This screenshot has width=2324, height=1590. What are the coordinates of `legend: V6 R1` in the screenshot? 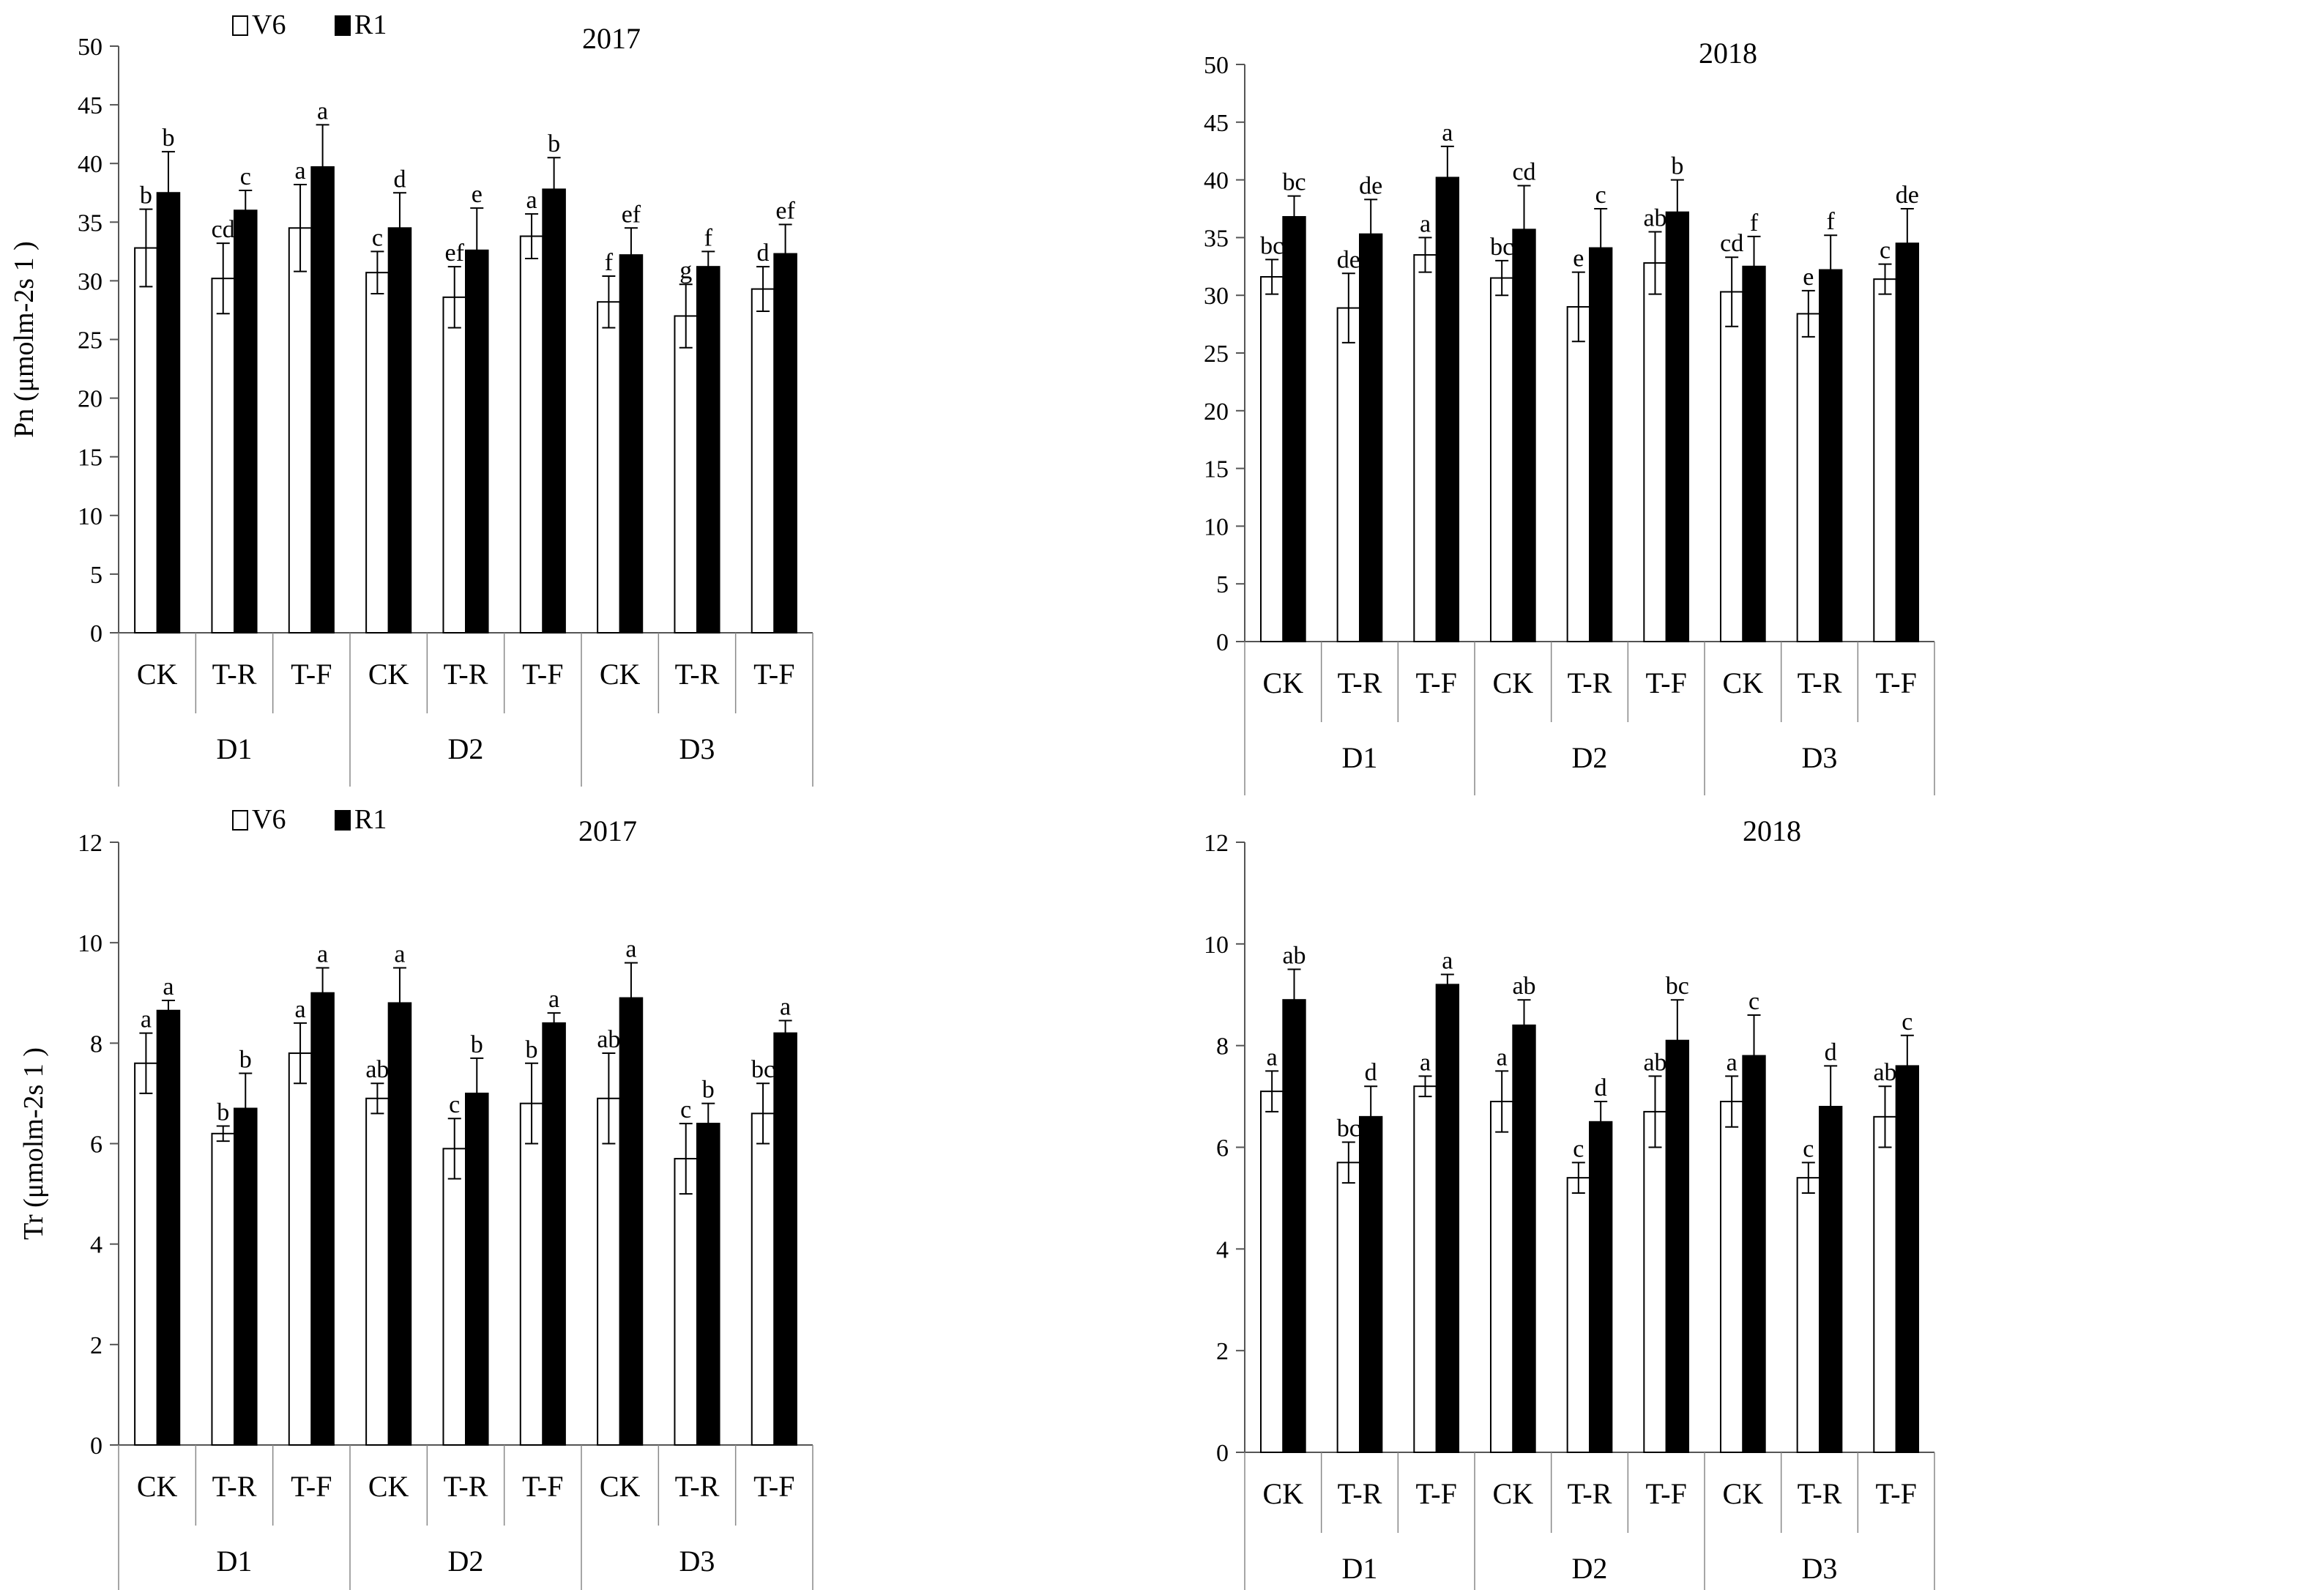 It's located at (309, 25).